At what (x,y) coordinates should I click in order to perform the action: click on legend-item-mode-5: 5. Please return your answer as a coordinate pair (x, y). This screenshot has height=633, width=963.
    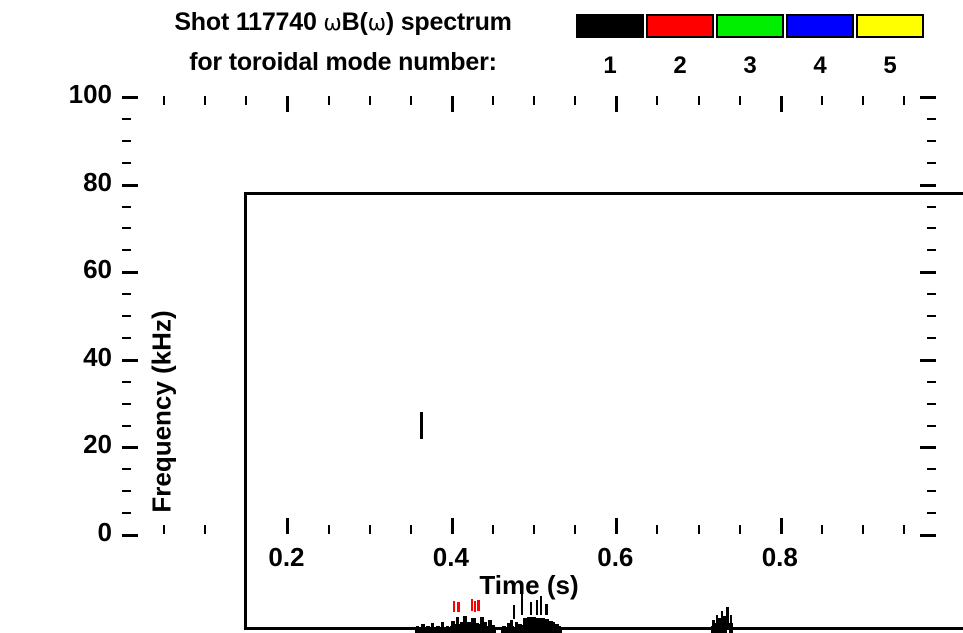
    Looking at the image, I should click on (891, 46).